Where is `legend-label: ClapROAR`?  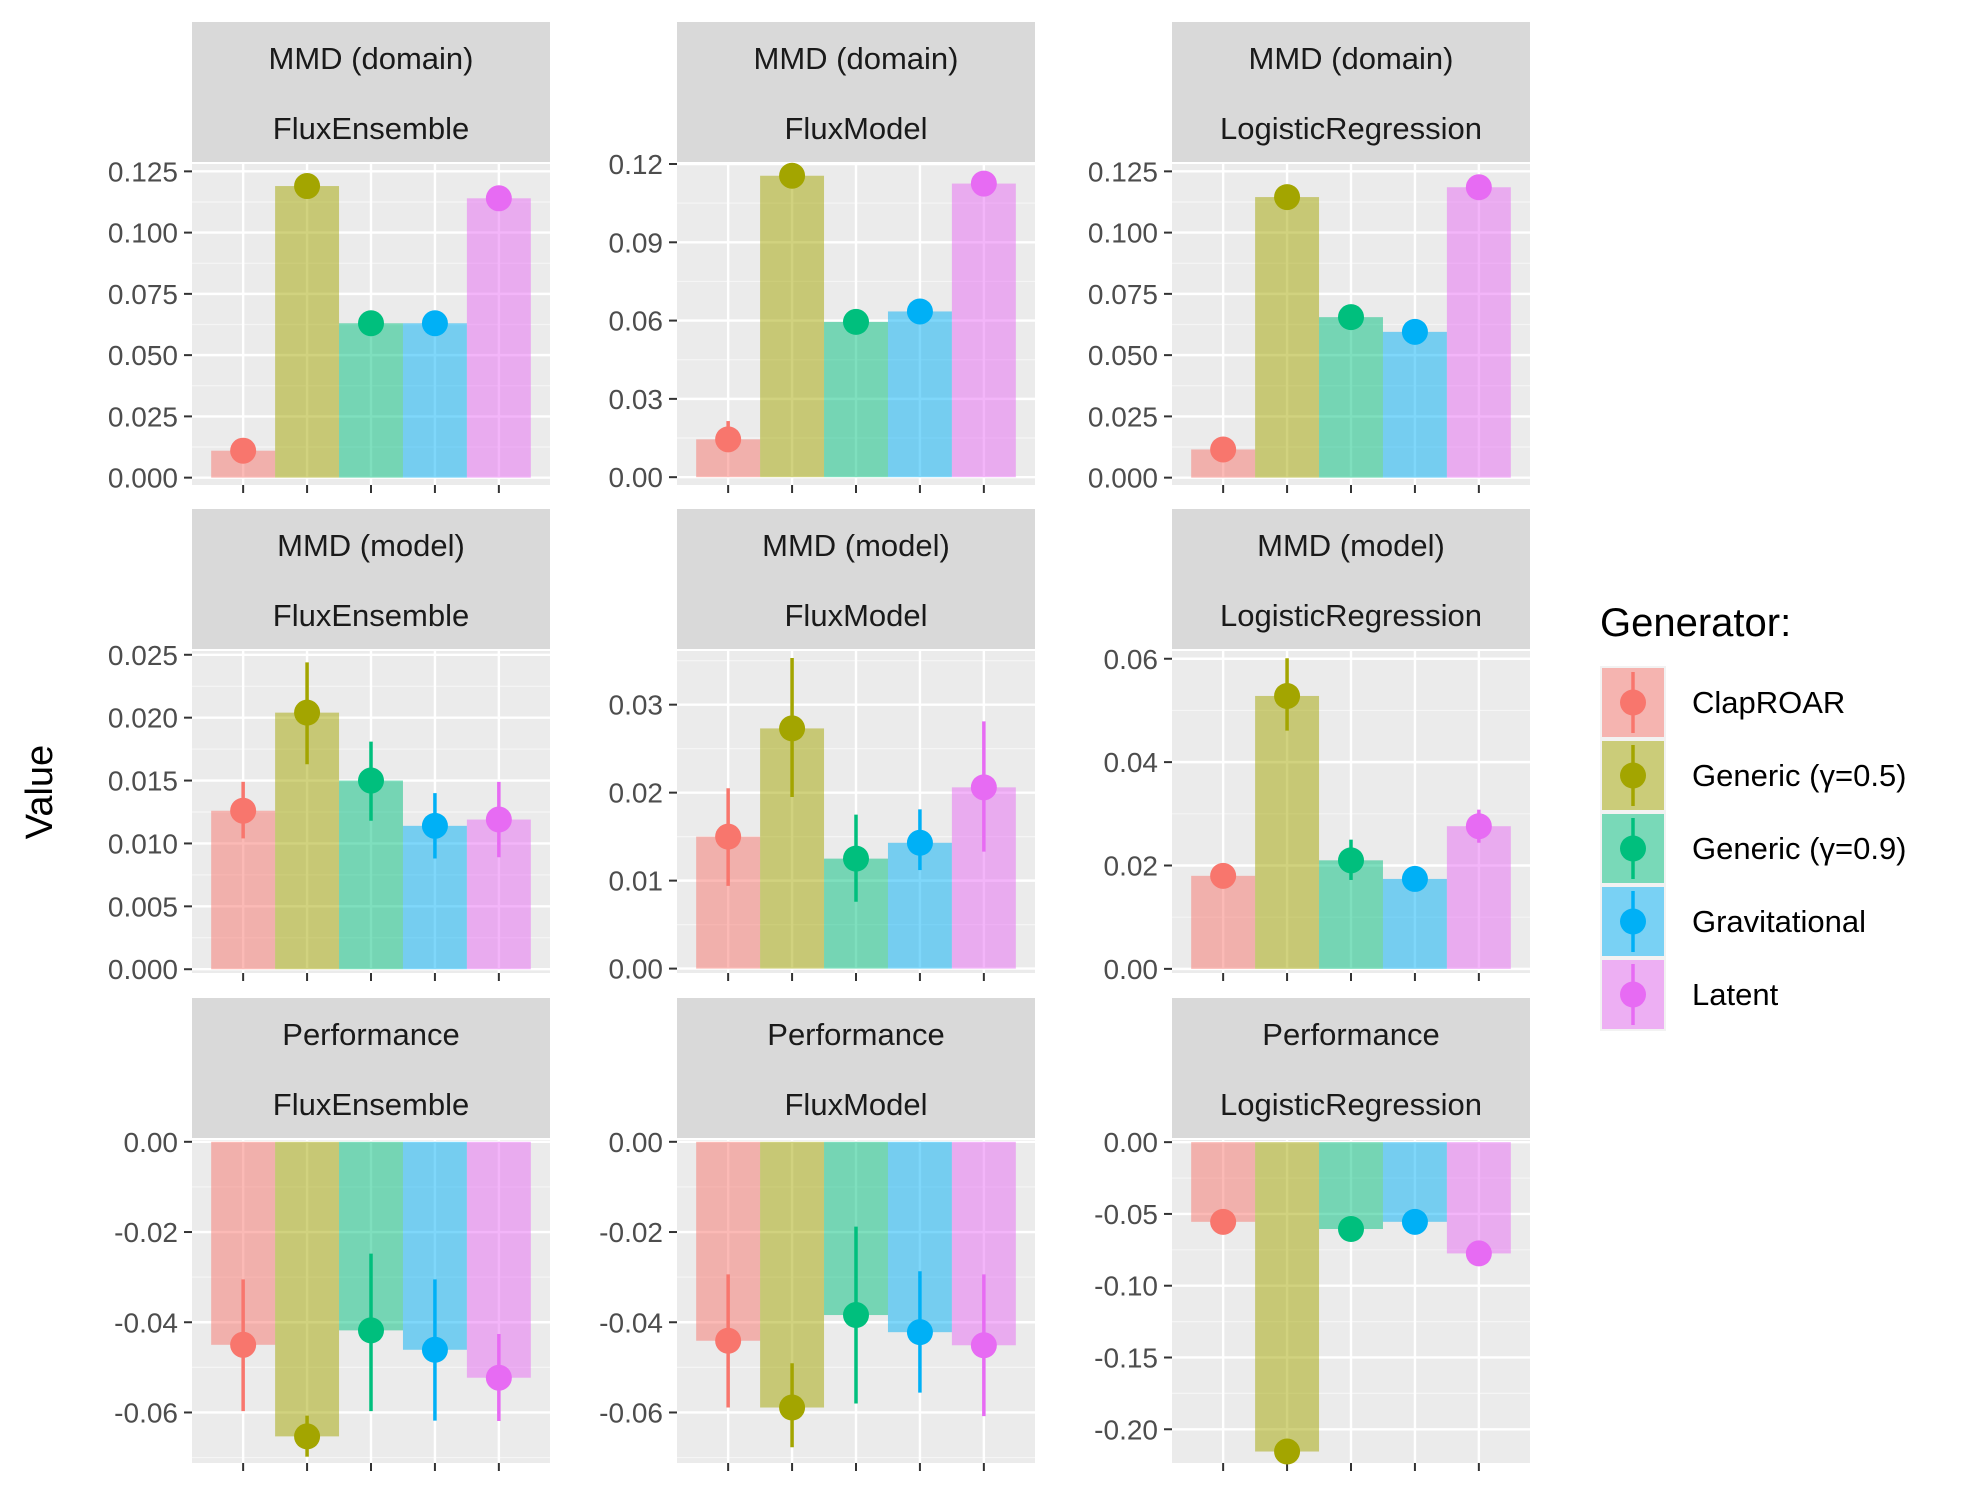
legend-label: ClapROAR is located at coordinates (1768, 702).